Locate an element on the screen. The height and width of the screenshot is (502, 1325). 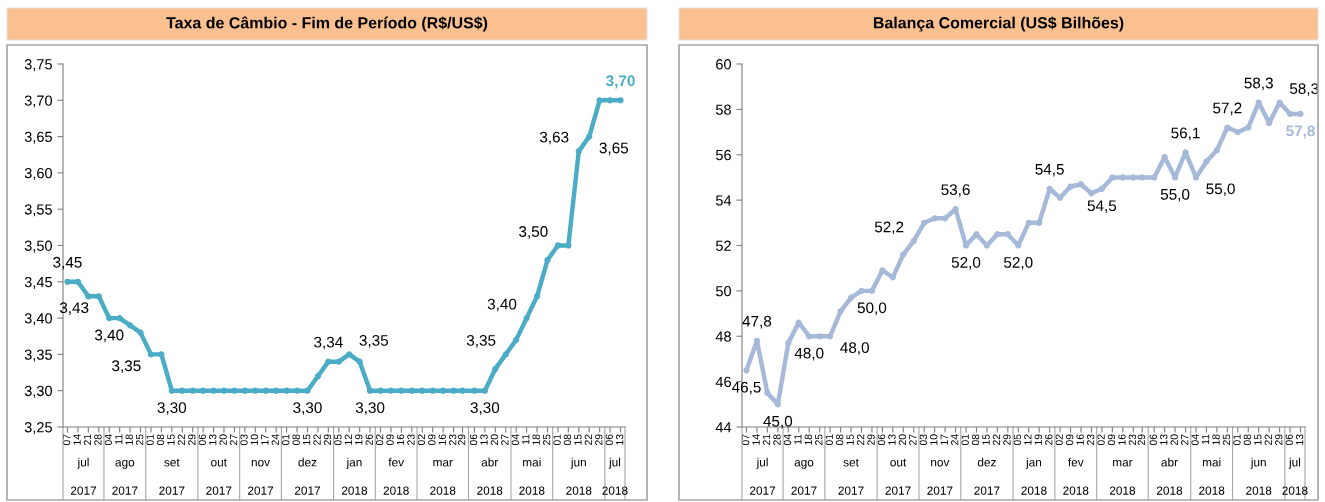
x-tick-label: 26 is located at coordinates (1049, 440).